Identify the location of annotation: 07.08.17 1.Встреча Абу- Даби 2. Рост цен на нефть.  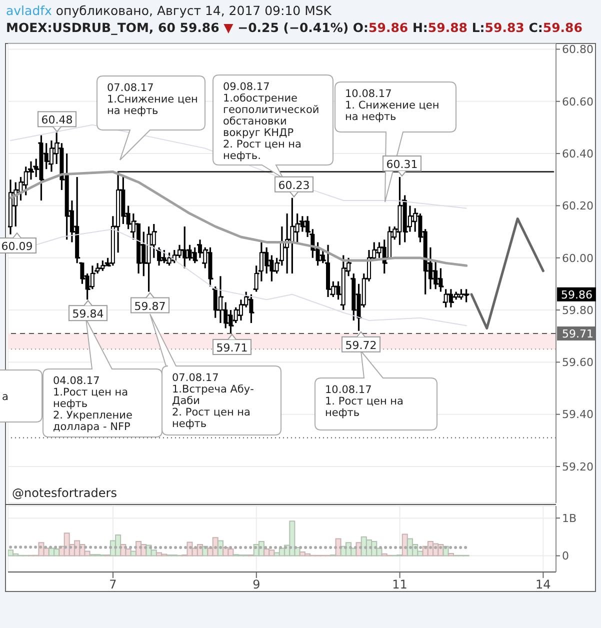
(213, 401).